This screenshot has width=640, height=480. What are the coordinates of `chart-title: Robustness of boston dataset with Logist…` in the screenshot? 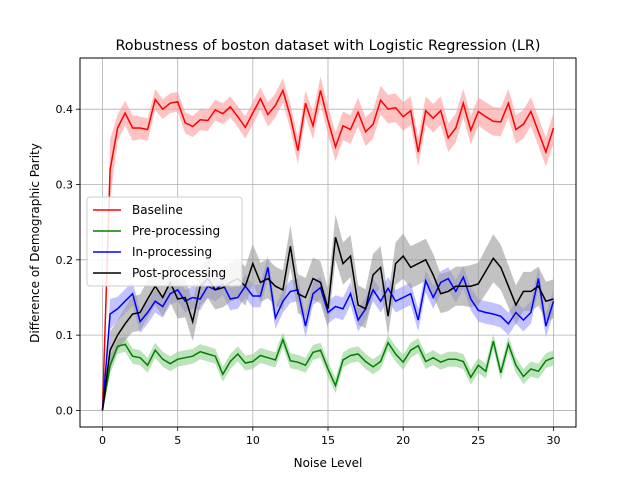 It's located at (327, 46).